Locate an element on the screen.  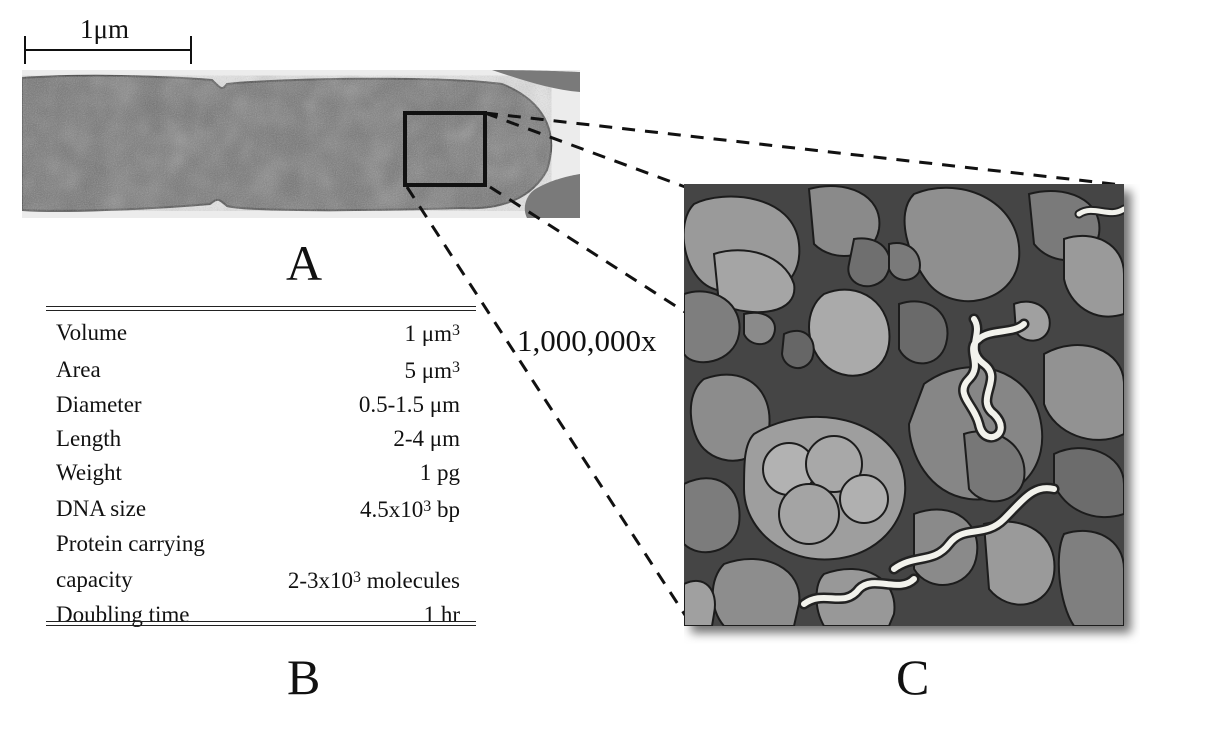
table-row: Protein carrying is located at coordinates (258, 544).